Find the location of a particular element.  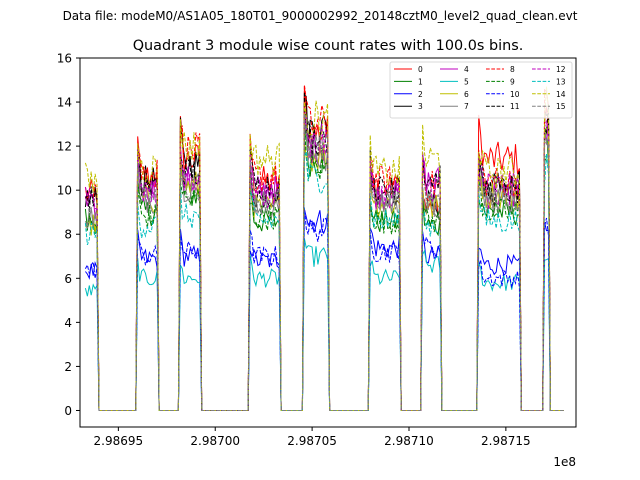

legend-label-15: 15 is located at coordinates (561, 106).